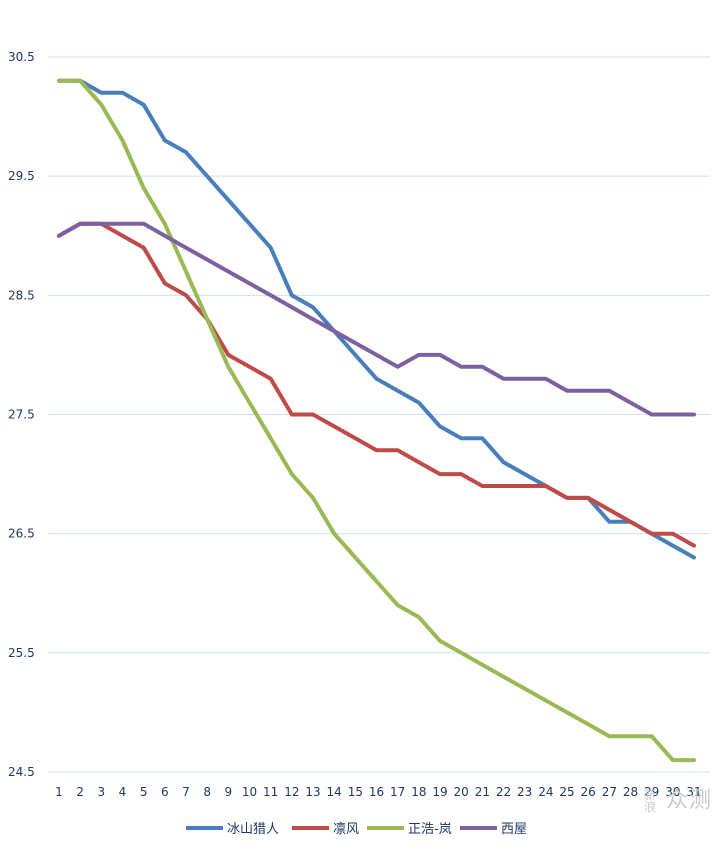 Image resolution: width=720 pixels, height=853 pixels. What do you see at coordinates (21, 176) in the screenshot?
I see `y-tick-label: 29.5` at bounding box center [21, 176].